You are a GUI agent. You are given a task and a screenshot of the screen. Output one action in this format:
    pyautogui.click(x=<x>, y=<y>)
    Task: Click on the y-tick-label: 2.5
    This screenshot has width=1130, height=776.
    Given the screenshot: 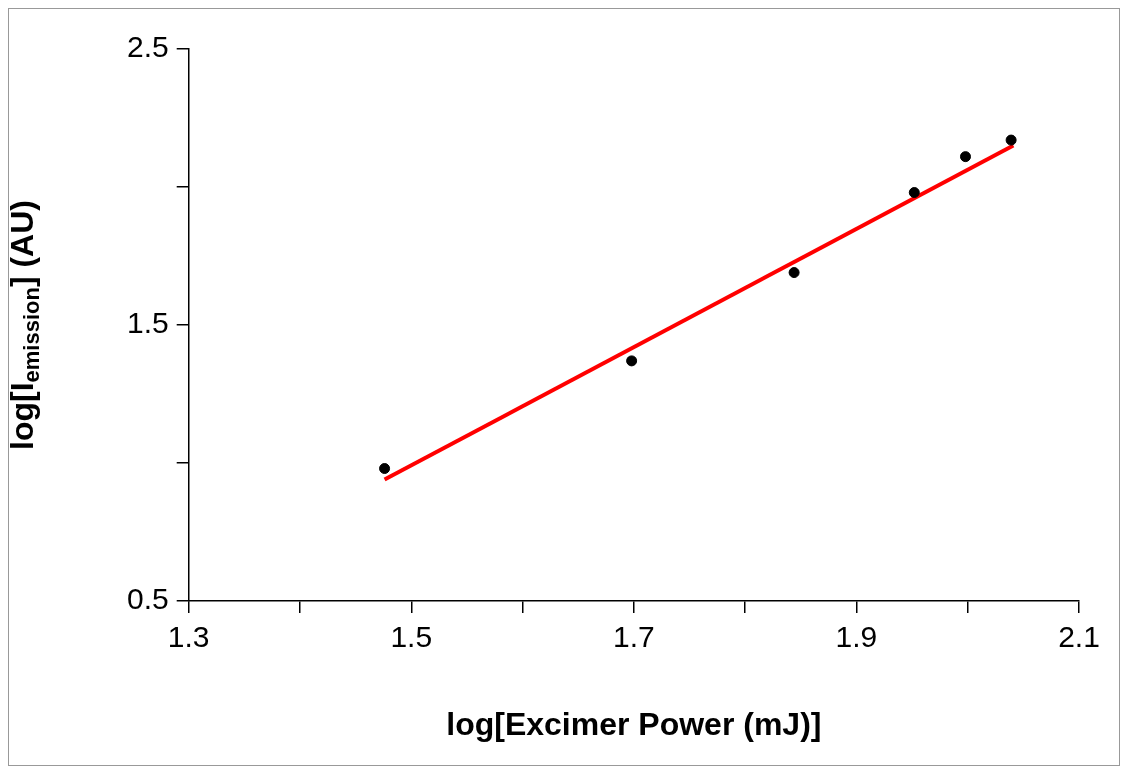 What is the action you would take?
    pyautogui.click(x=147, y=47)
    